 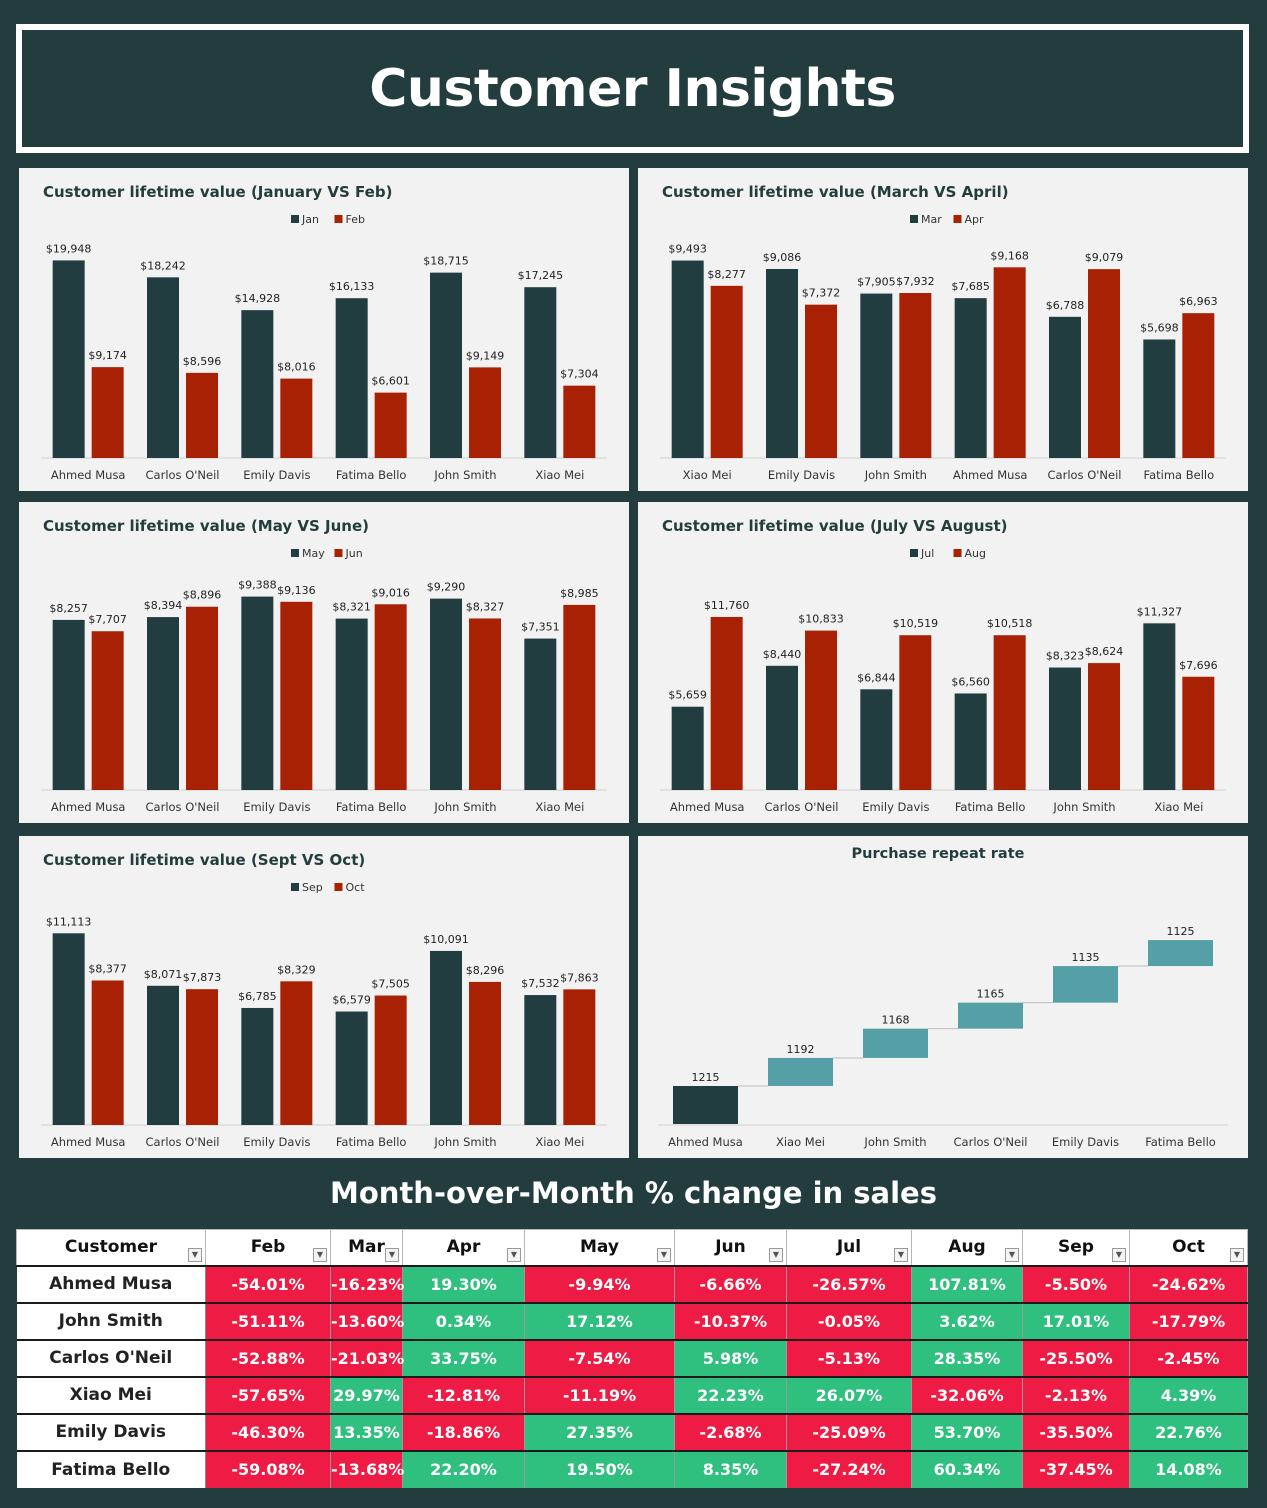 I want to click on bar-jan-fatima-bello, so click(x=351, y=378).